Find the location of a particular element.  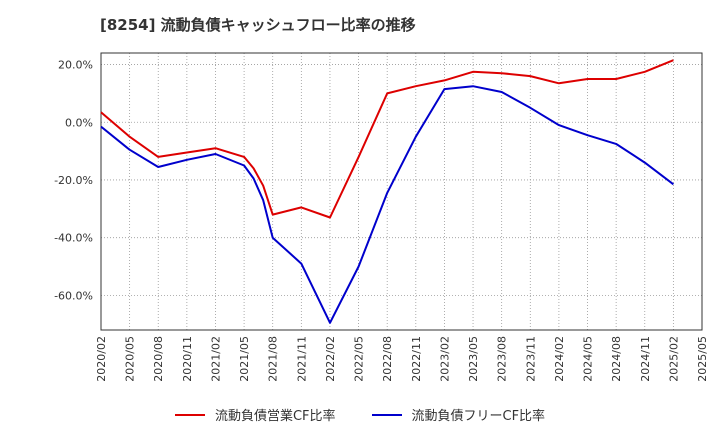

y-tick-label: 0.0% is located at coordinates (79, 122).